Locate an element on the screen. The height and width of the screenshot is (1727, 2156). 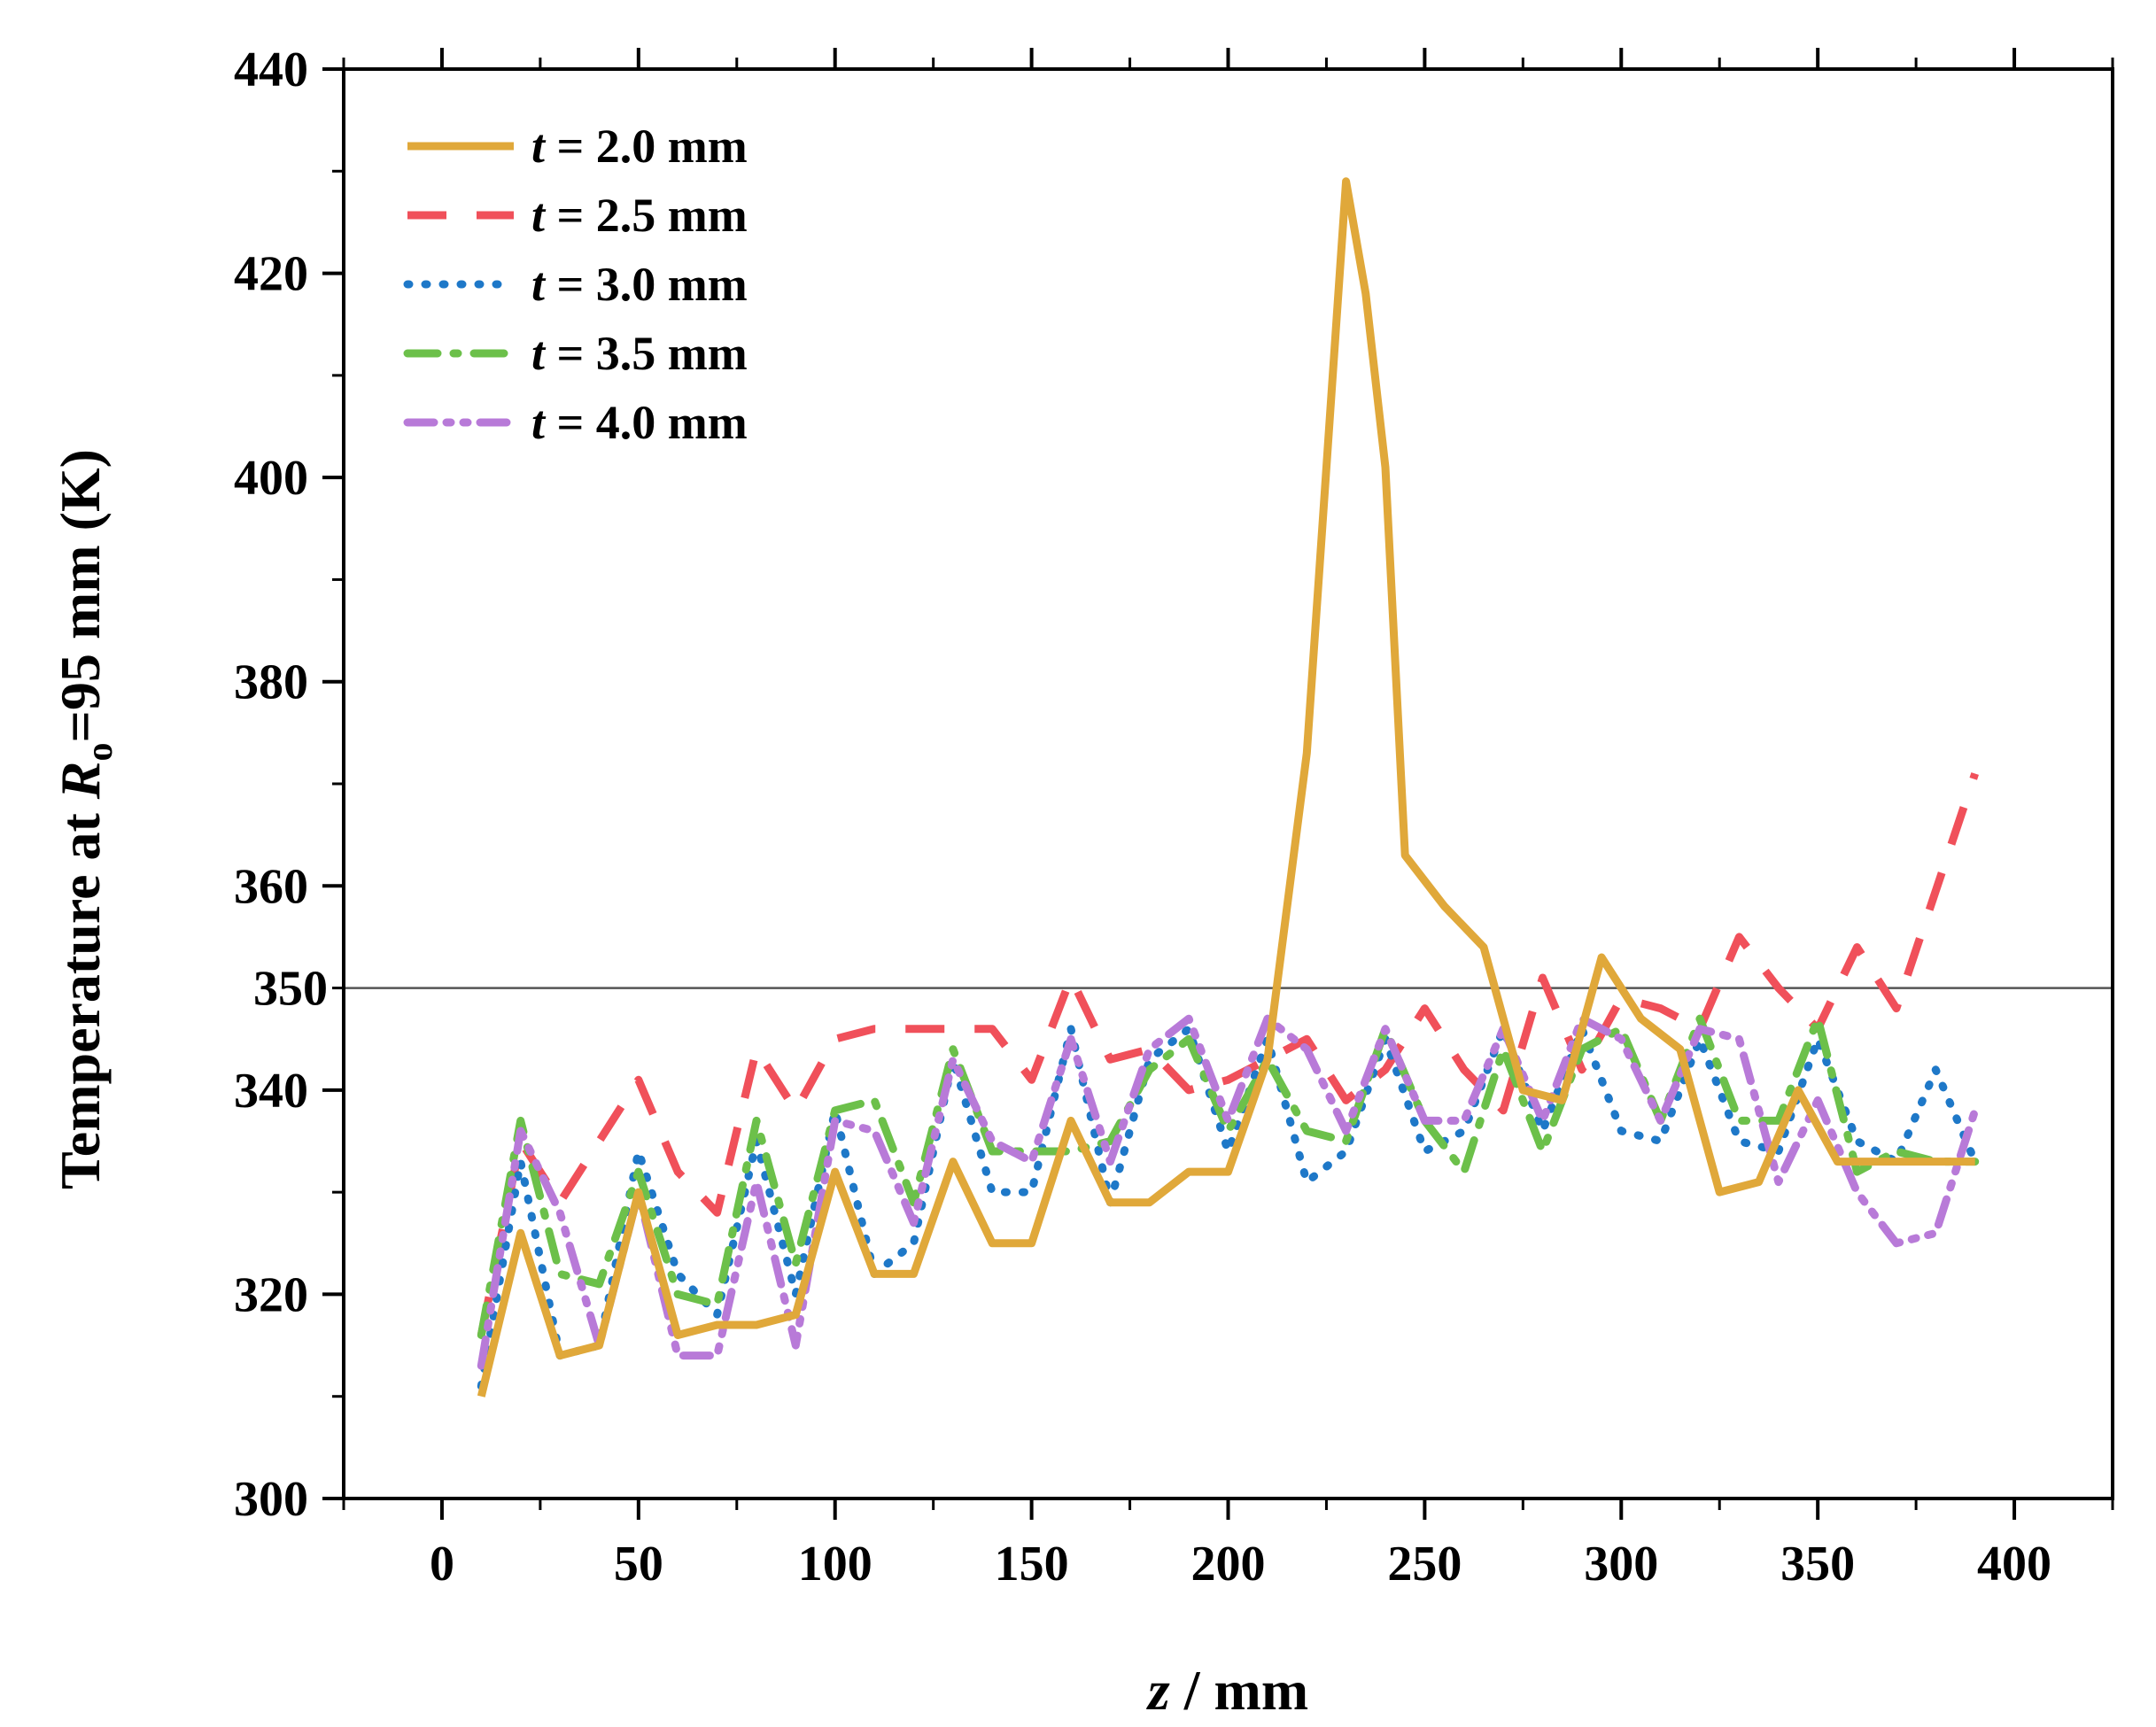
y-axis-rest: =95 mm (K) is located at coordinates (80, 596).